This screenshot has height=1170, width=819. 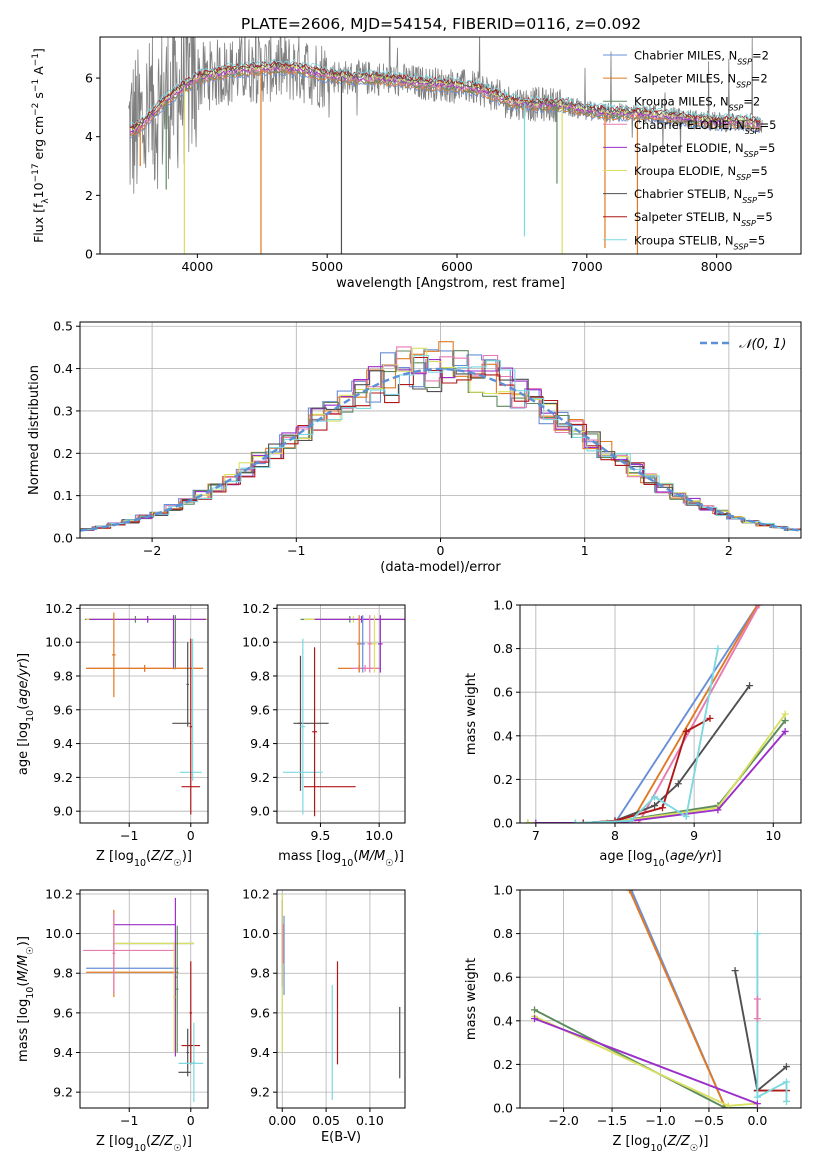 What do you see at coordinates (260, 973) in the screenshot?
I see `y-tick-label: 9.8` at bounding box center [260, 973].